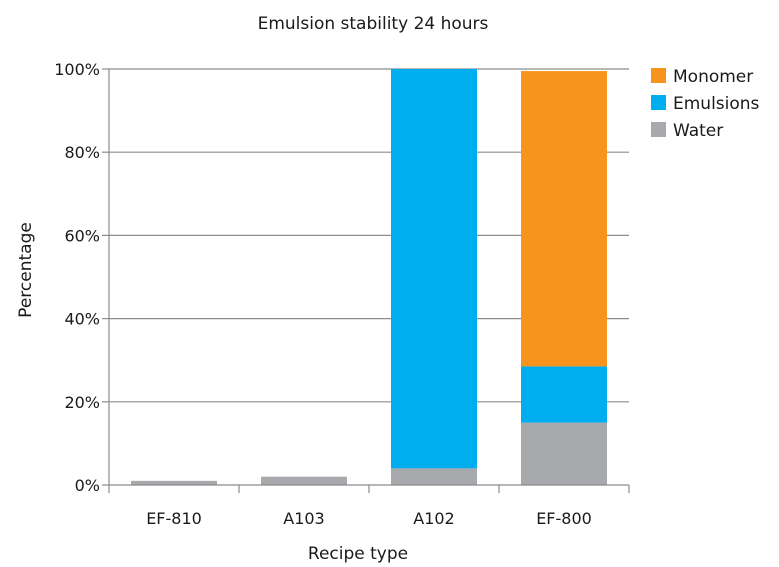 The height and width of the screenshot is (567, 779). I want to click on x-tick-label-a103: A103, so click(303, 518).